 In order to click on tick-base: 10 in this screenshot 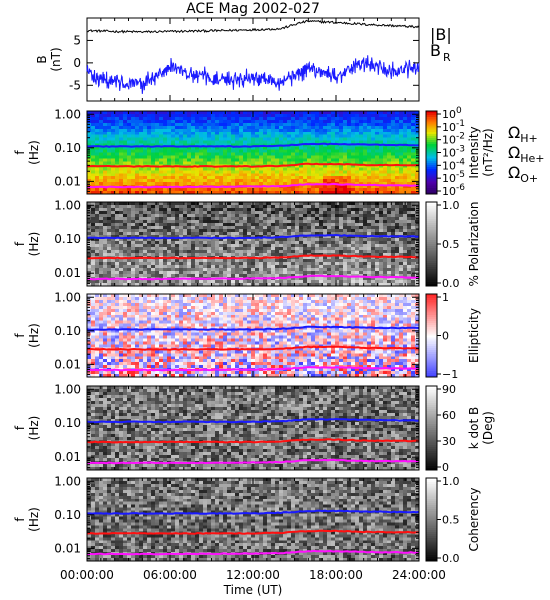, I will do `click(449, 114)`.